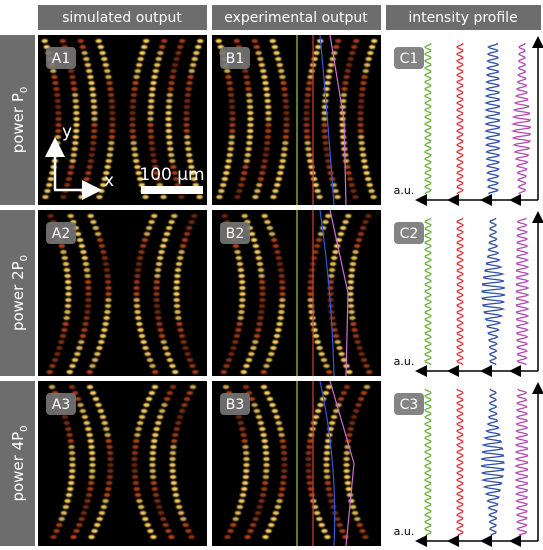  Describe the element at coordinates (17, 293) in the screenshot. I see `row-label-bg` at that location.